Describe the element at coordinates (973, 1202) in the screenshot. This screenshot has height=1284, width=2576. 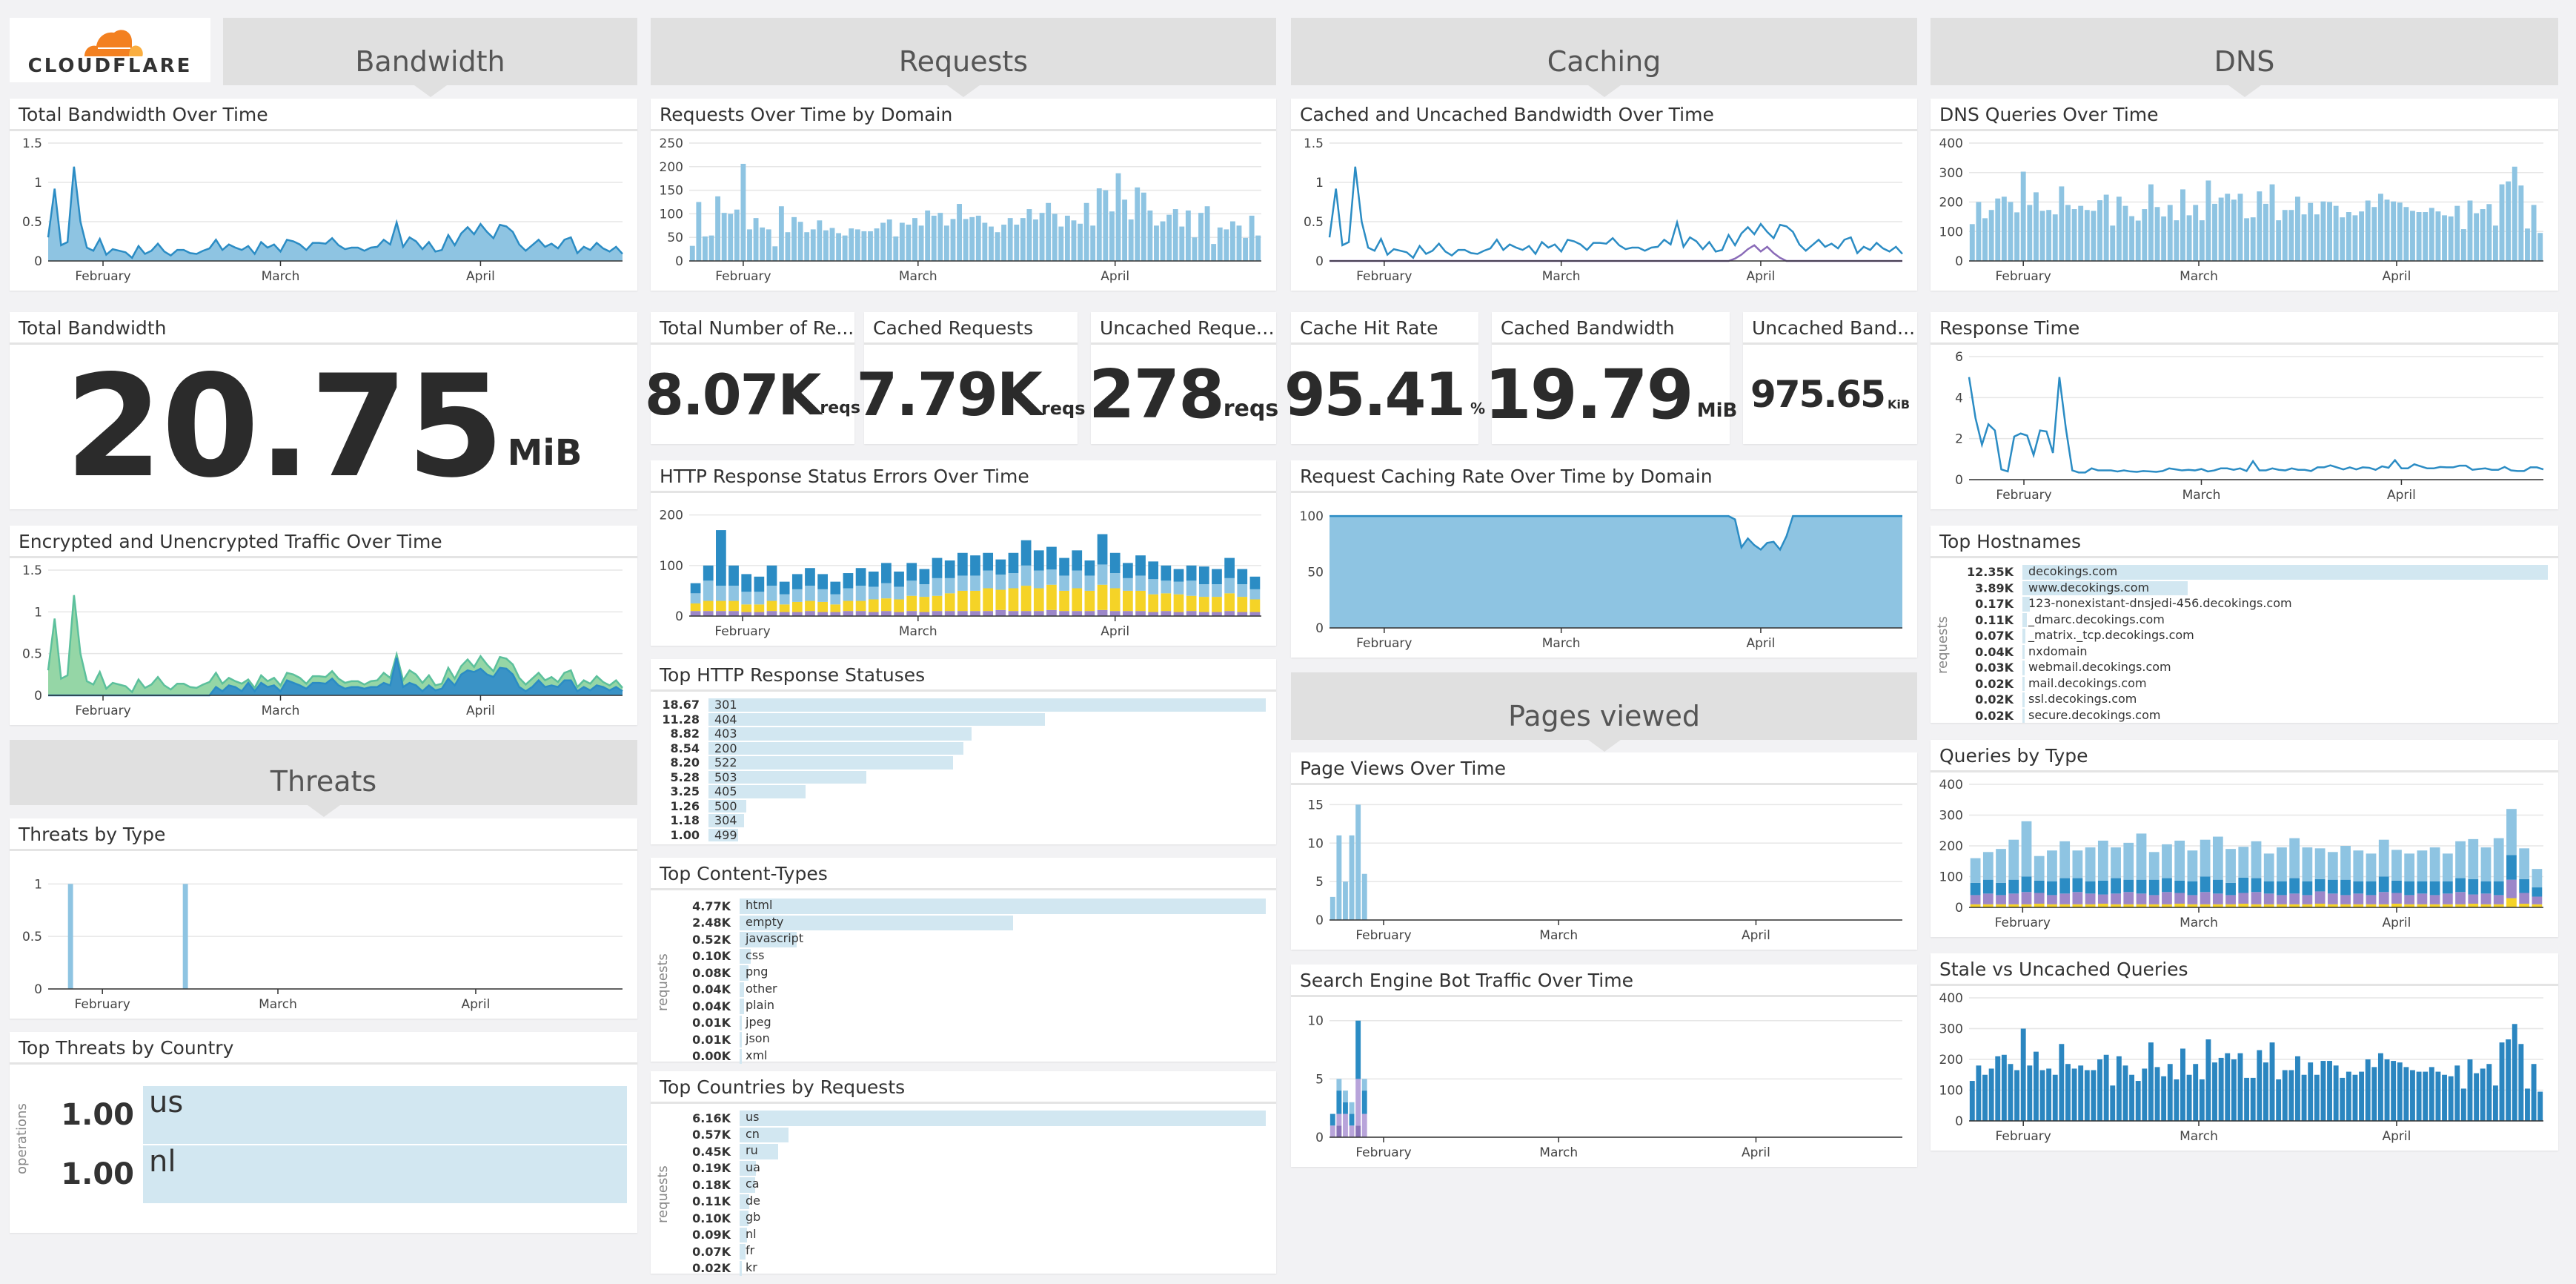
I see `list-item: 0.11K de` at that location.